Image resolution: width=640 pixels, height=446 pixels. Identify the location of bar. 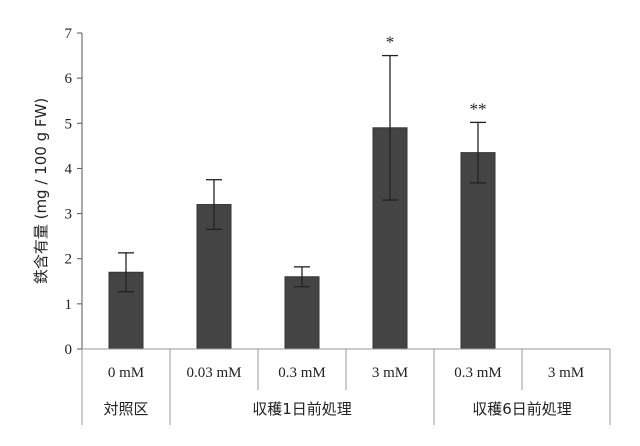
(302, 313).